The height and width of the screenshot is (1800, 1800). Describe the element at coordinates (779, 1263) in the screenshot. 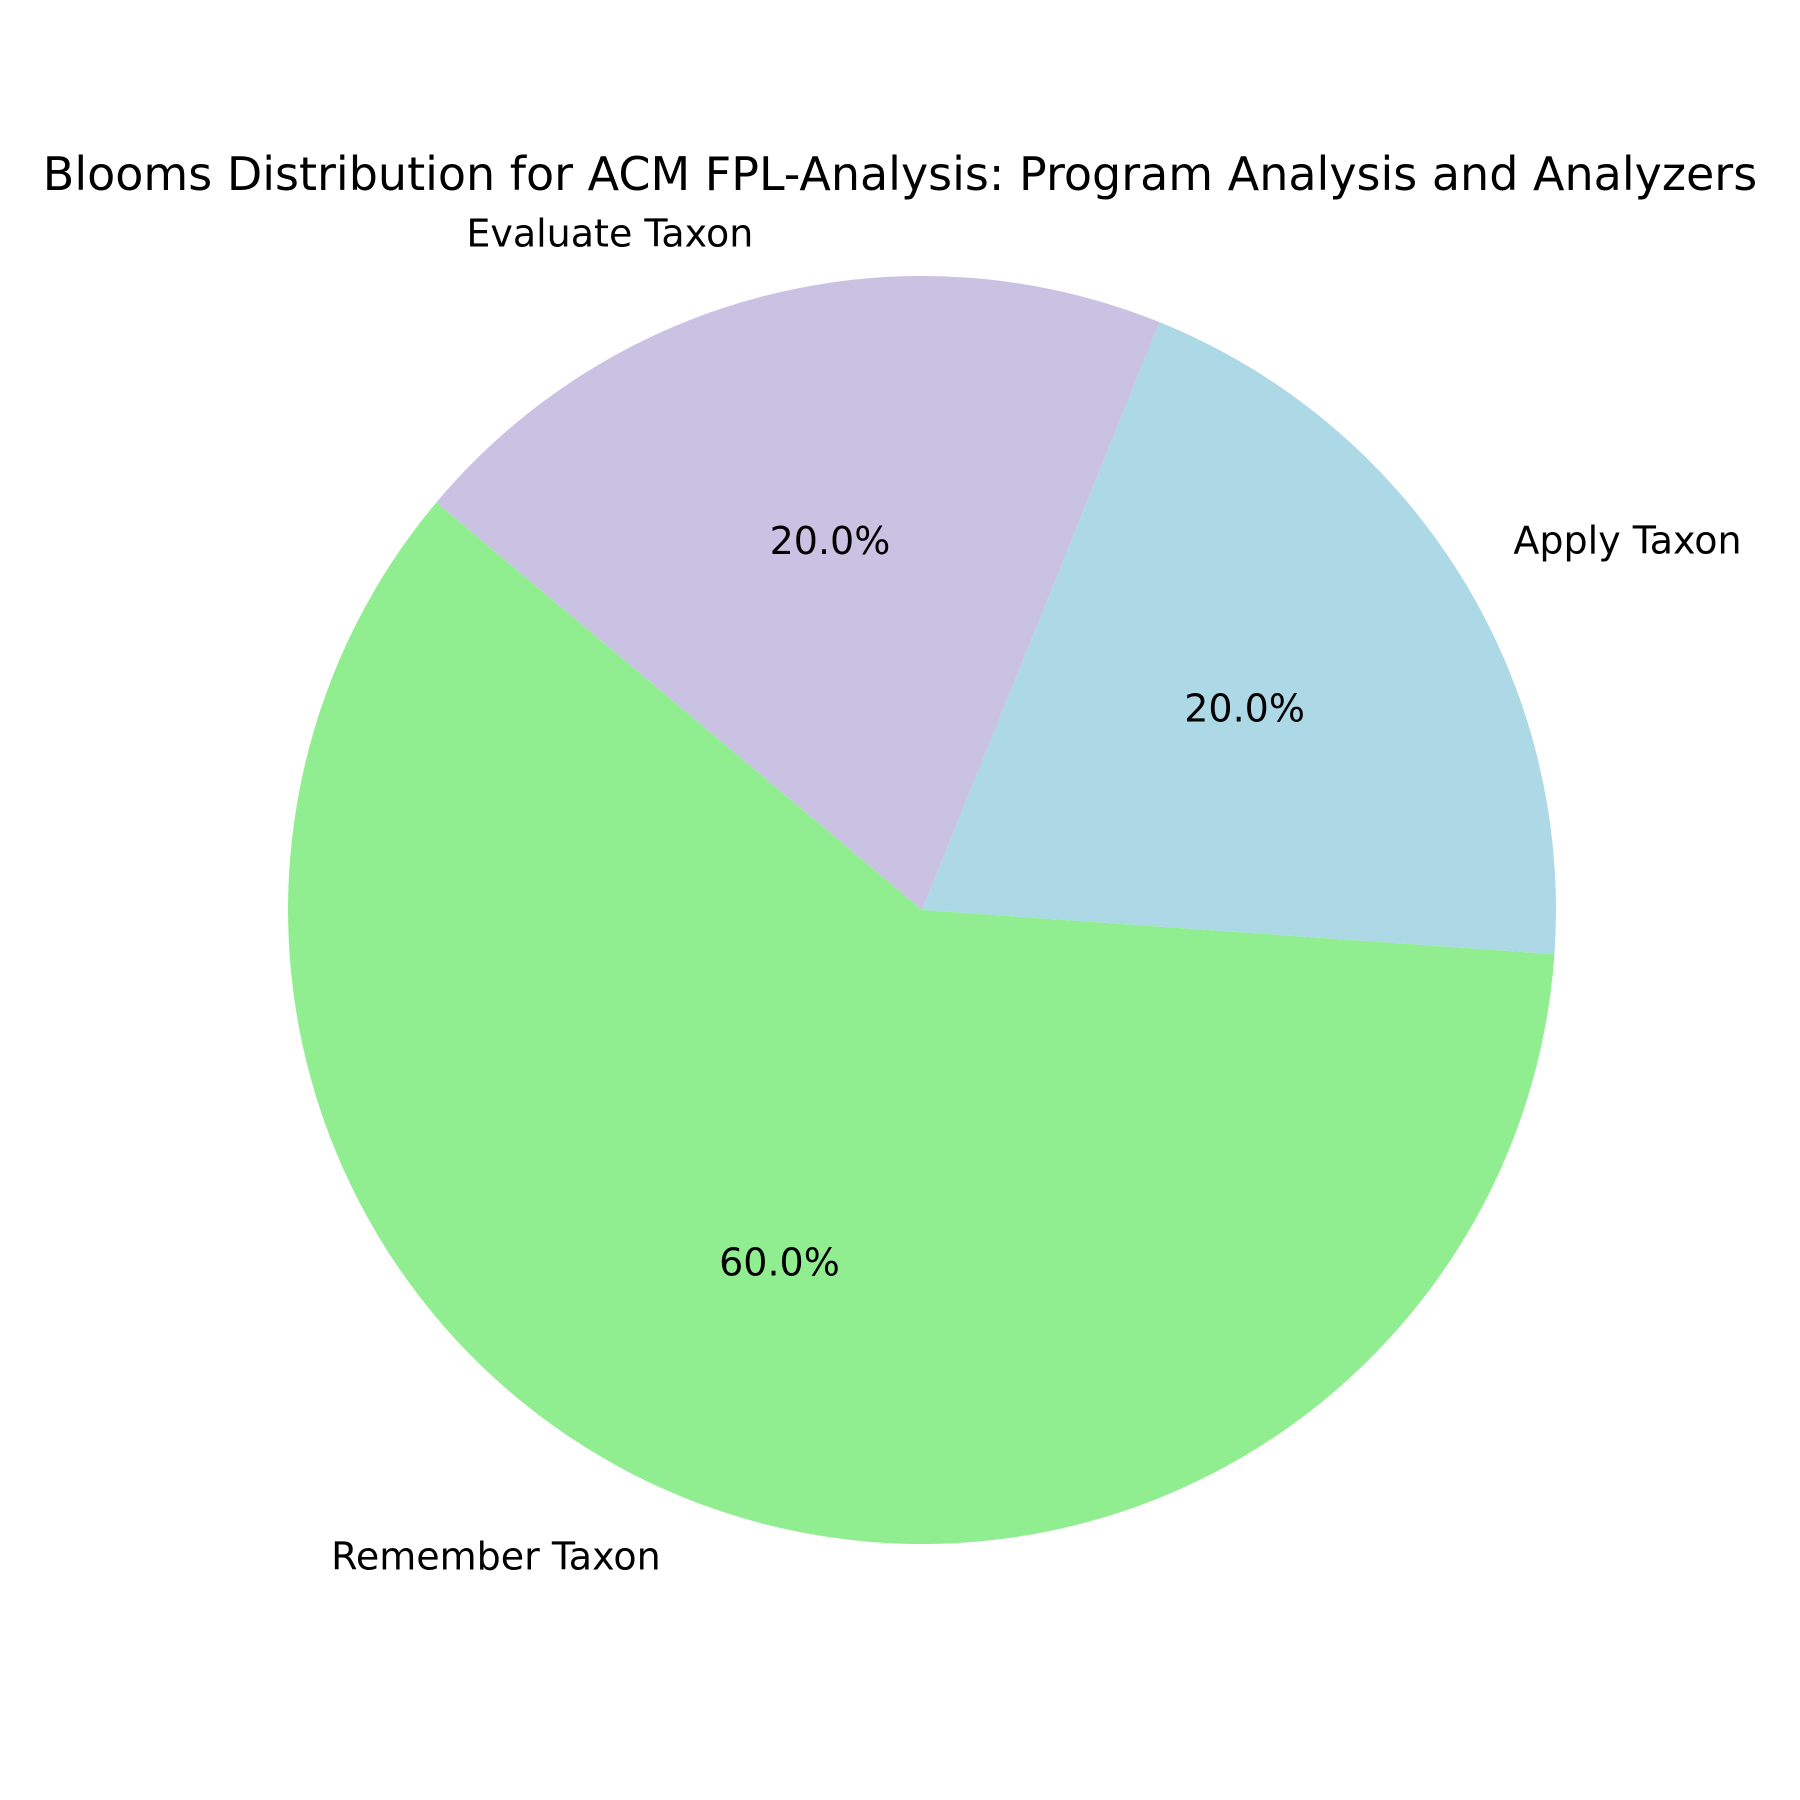

I see `slice-percent-remember-taxon: 60.0%` at that location.